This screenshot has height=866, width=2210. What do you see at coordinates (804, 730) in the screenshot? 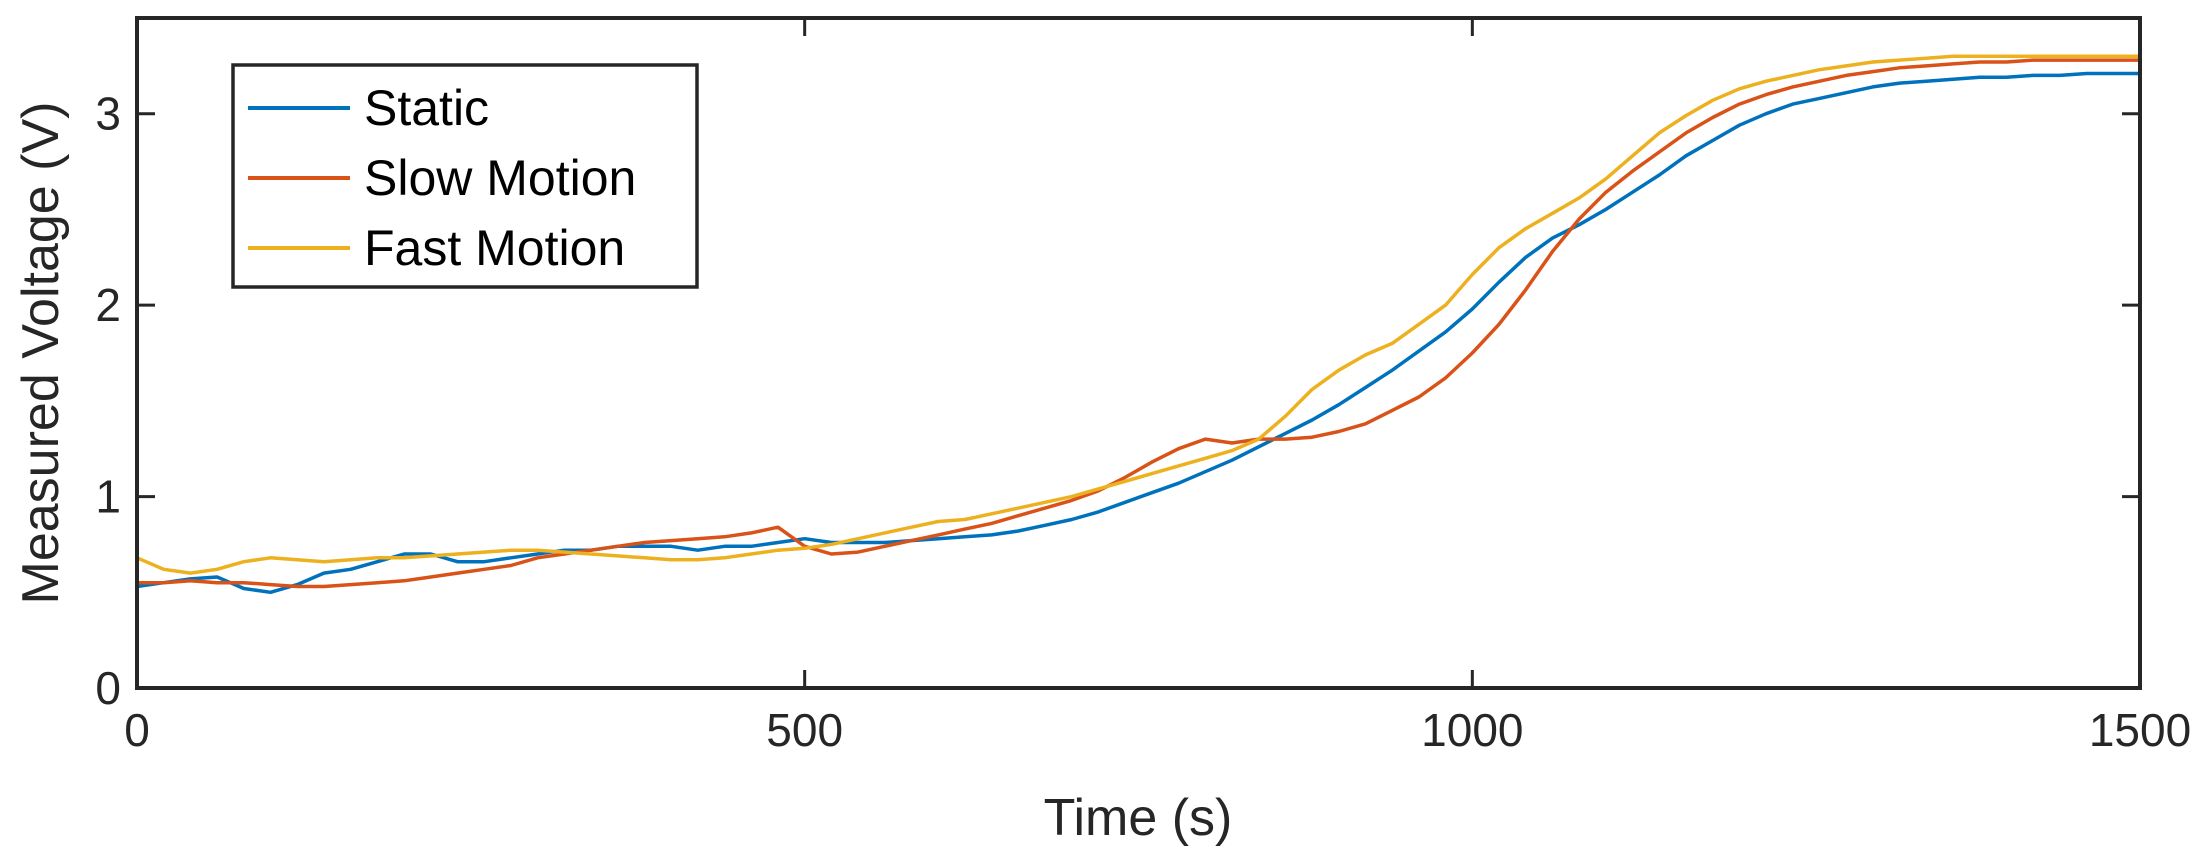
I see `x-tick-label: 500` at bounding box center [804, 730].